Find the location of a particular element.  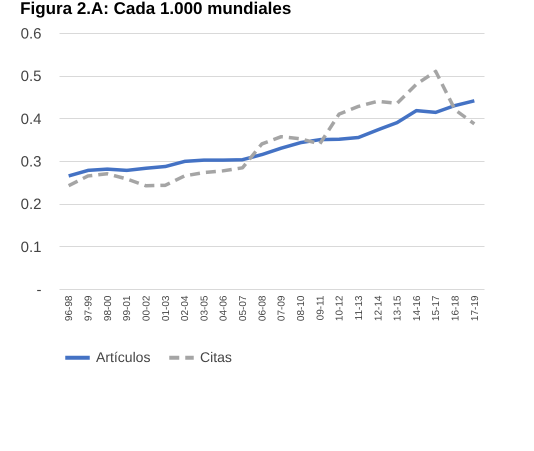

x-tick-label: 15-17 is located at coordinates (436, 308).